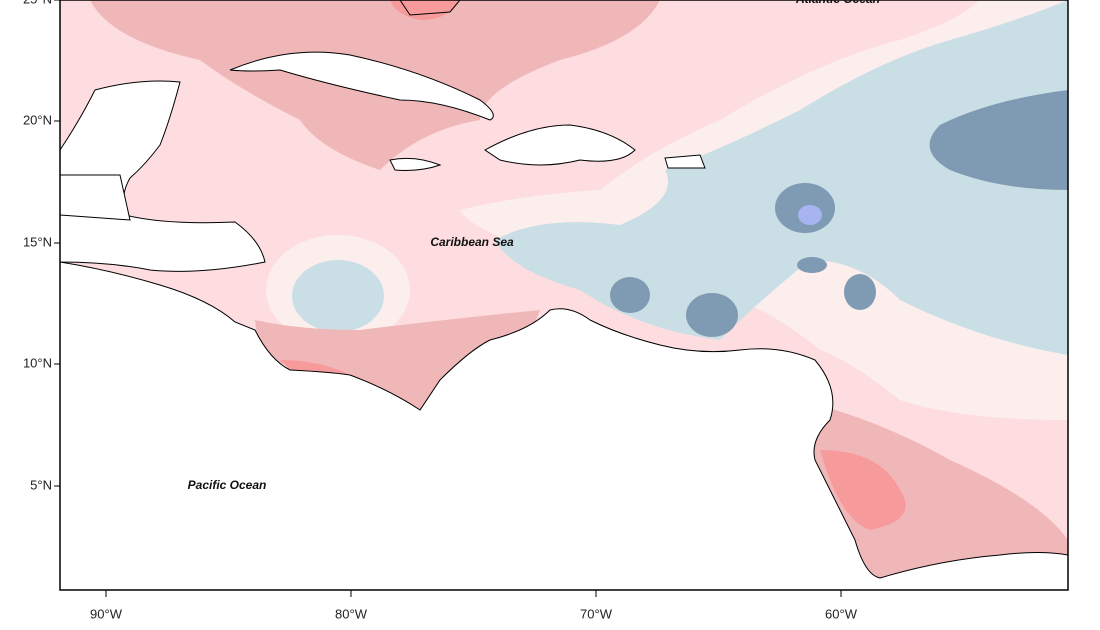 This screenshot has width=1100, height=630. Describe the element at coordinates (37, 362) in the screenshot. I see `y-tick-label: 10°N` at that location.